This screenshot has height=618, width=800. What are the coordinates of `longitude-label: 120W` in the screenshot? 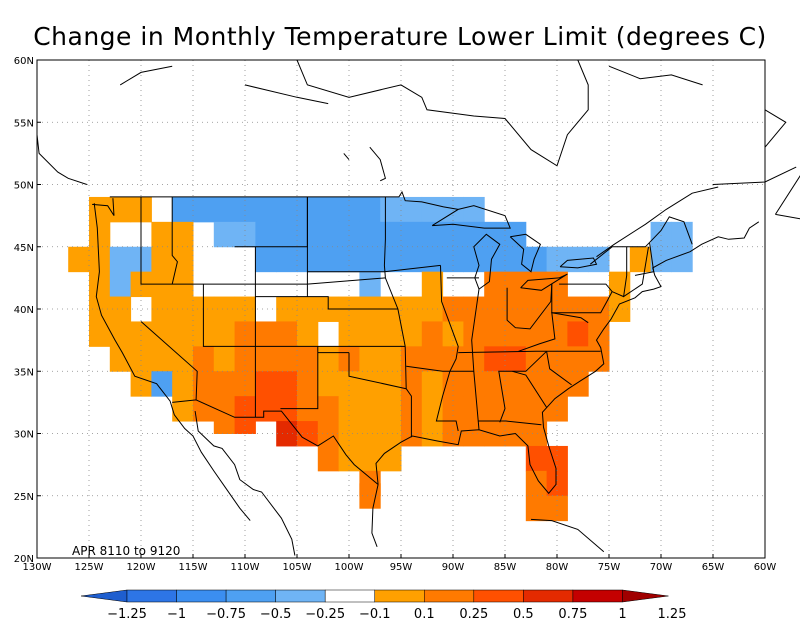 It's located at (141, 567).